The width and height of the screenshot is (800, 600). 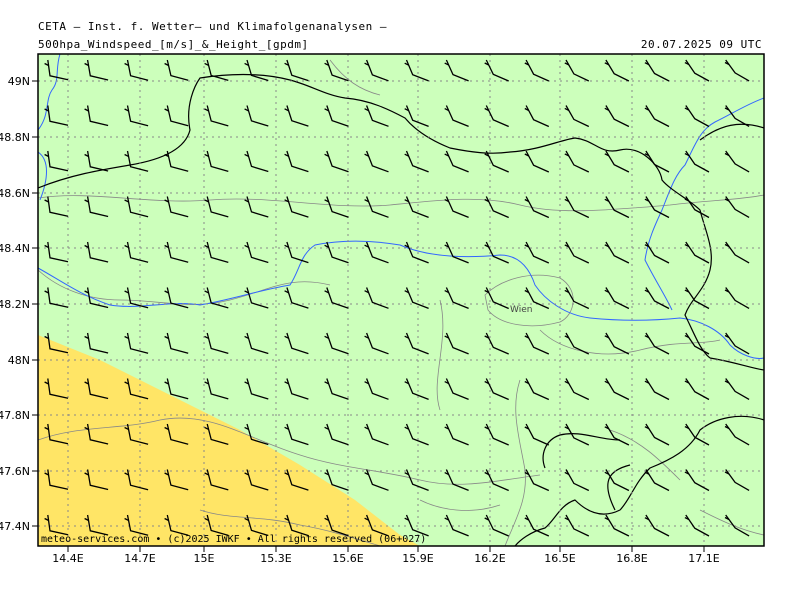 What do you see at coordinates (275, 558) in the screenshot?
I see `lon-label: 15.3E` at bounding box center [275, 558].